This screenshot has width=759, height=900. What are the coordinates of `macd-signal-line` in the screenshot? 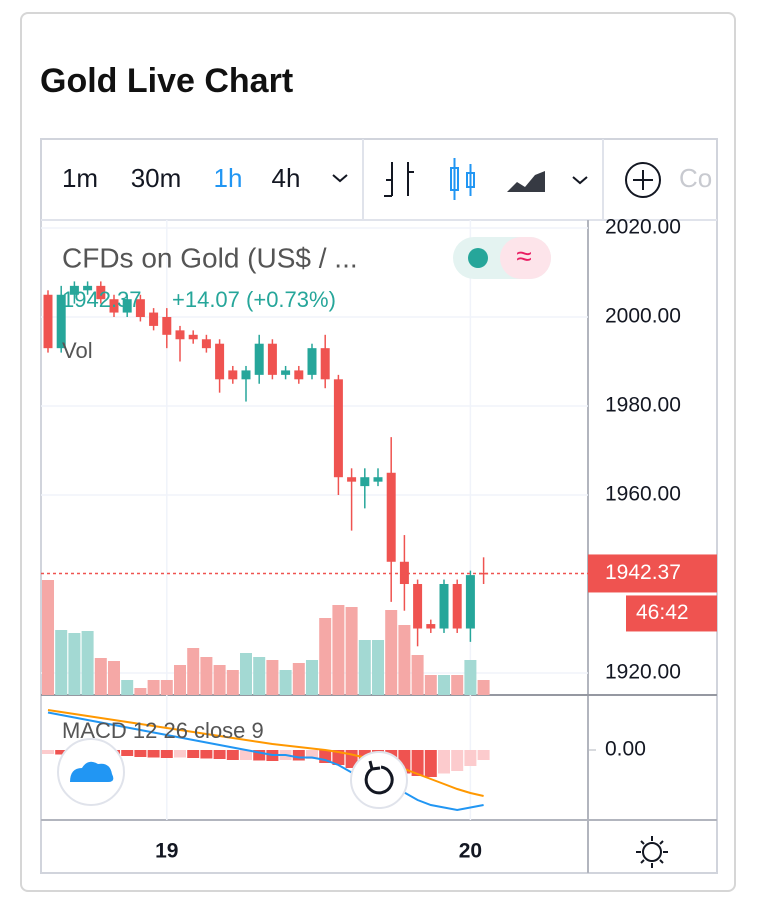 It's located at (265, 753).